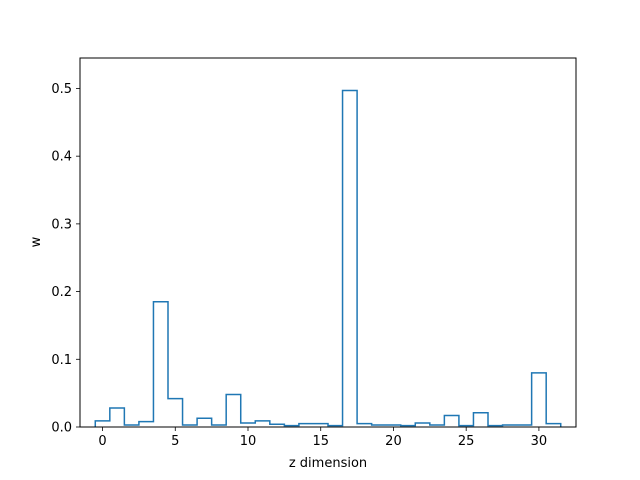 This screenshot has width=640, height=480. I want to click on y-tick-label: 0.4, so click(61, 157).